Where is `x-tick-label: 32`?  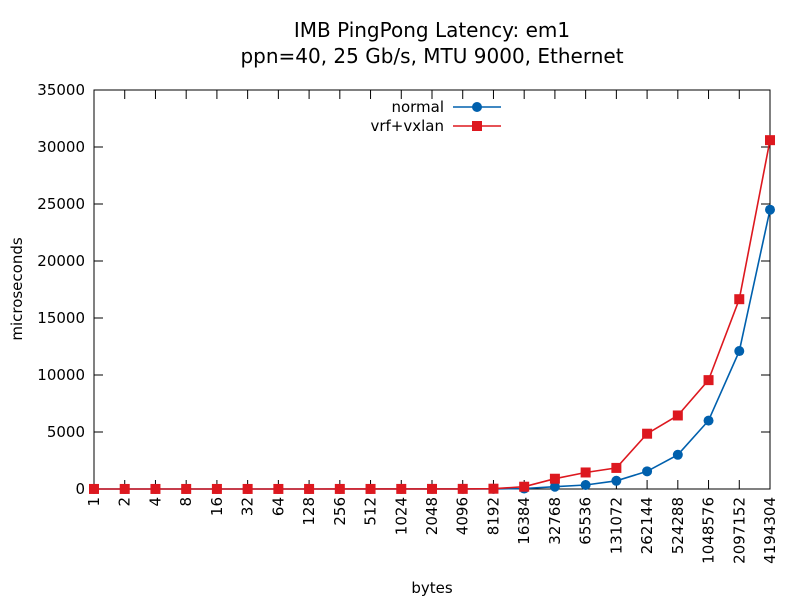
x-tick-label: 32 is located at coordinates (248, 506).